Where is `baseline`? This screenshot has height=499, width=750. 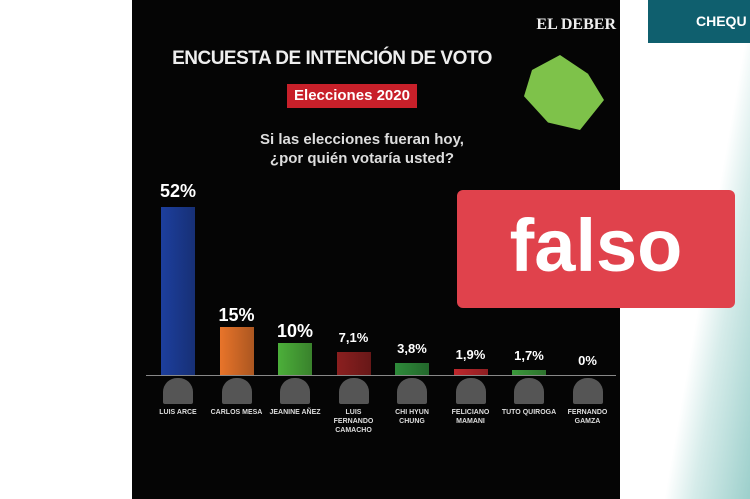
baseline is located at coordinates (381, 375).